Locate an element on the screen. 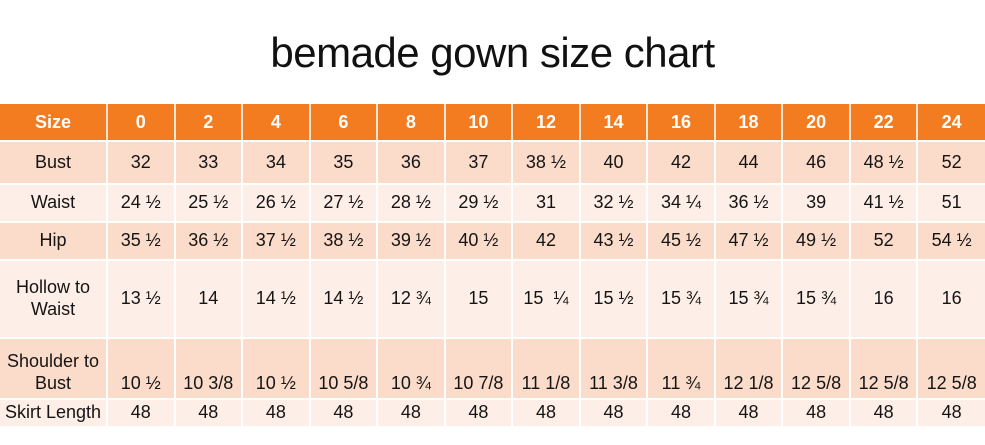 This screenshot has width=985, height=445. column-header-size-6: 6 is located at coordinates (343, 123).